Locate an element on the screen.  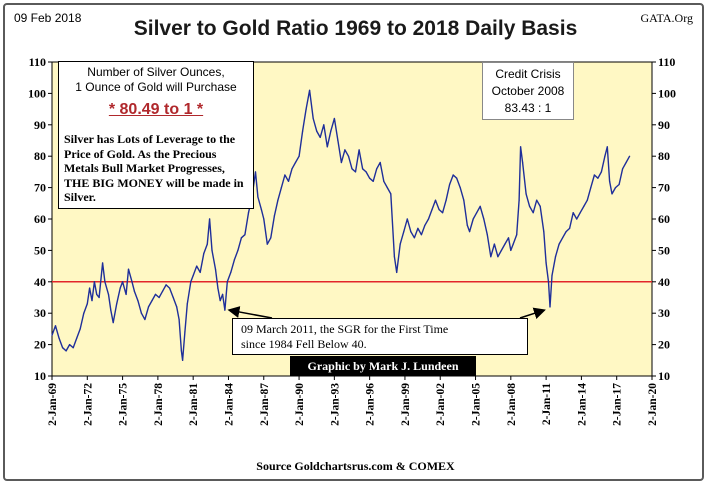
x-tick-label: 2-Jan-02 is located at coordinates (441, 404).